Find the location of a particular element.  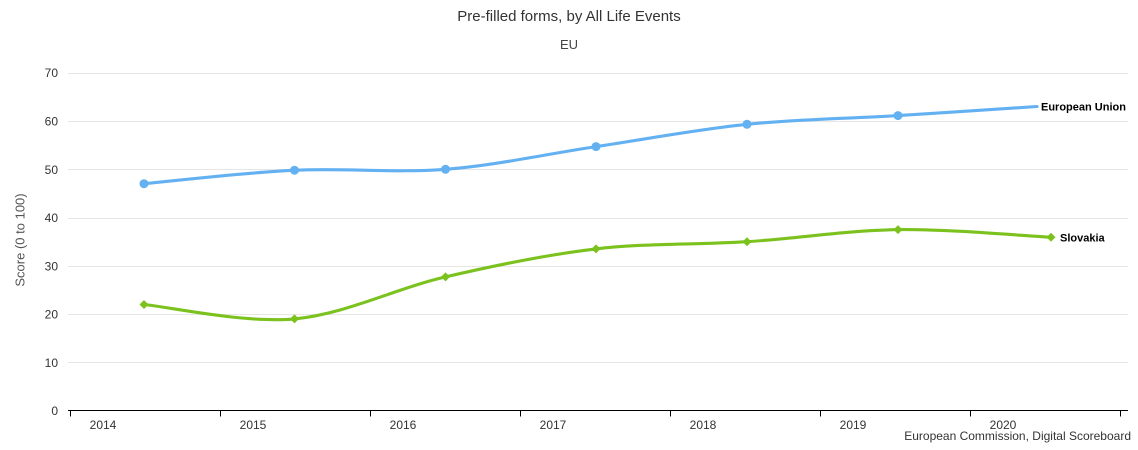

y-tick-label: 50 is located at coordinates (52, 170).